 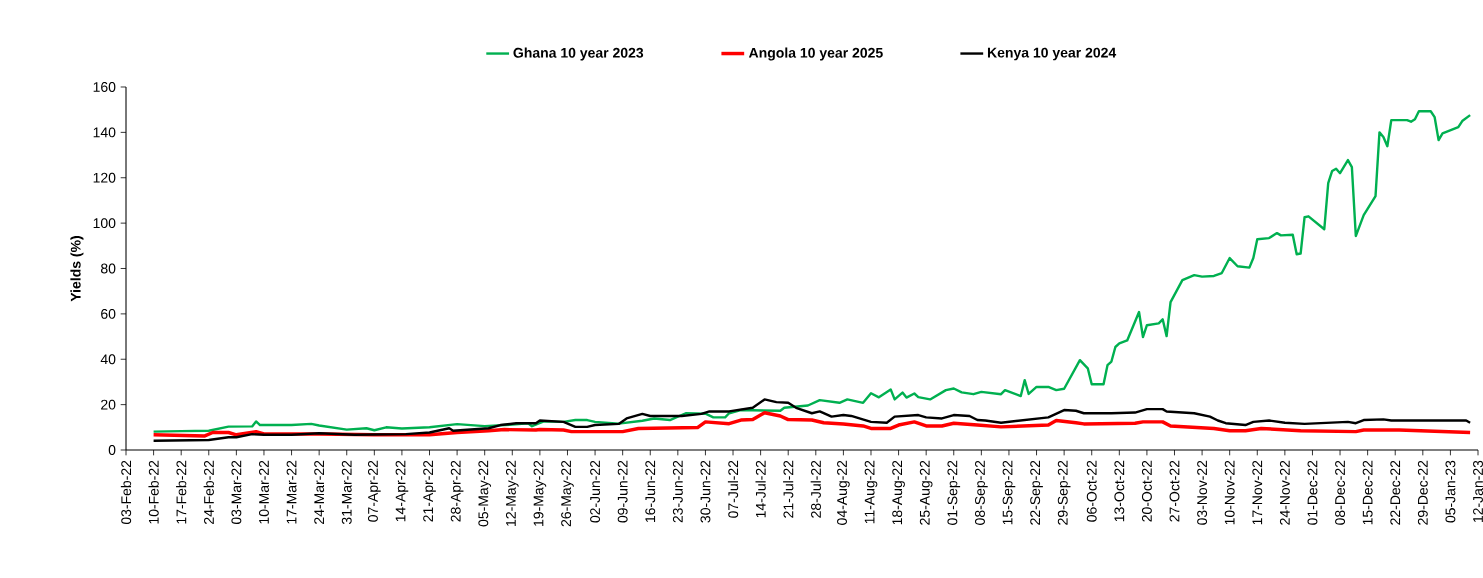 What do you see at coordinates (1367, 492) in the screenshot?
I see `x-tick-label: 15-Dec-22` at bounding box center [1367, 492].